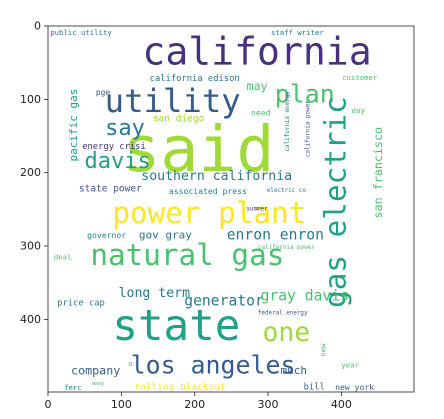 Image resolution: width=444 pixels, height=419 pixels. What do you see at coordinates (283, 314) in the screenshot?
I see `word-federal-energy: federal energy` at bounding box center [283, 314].